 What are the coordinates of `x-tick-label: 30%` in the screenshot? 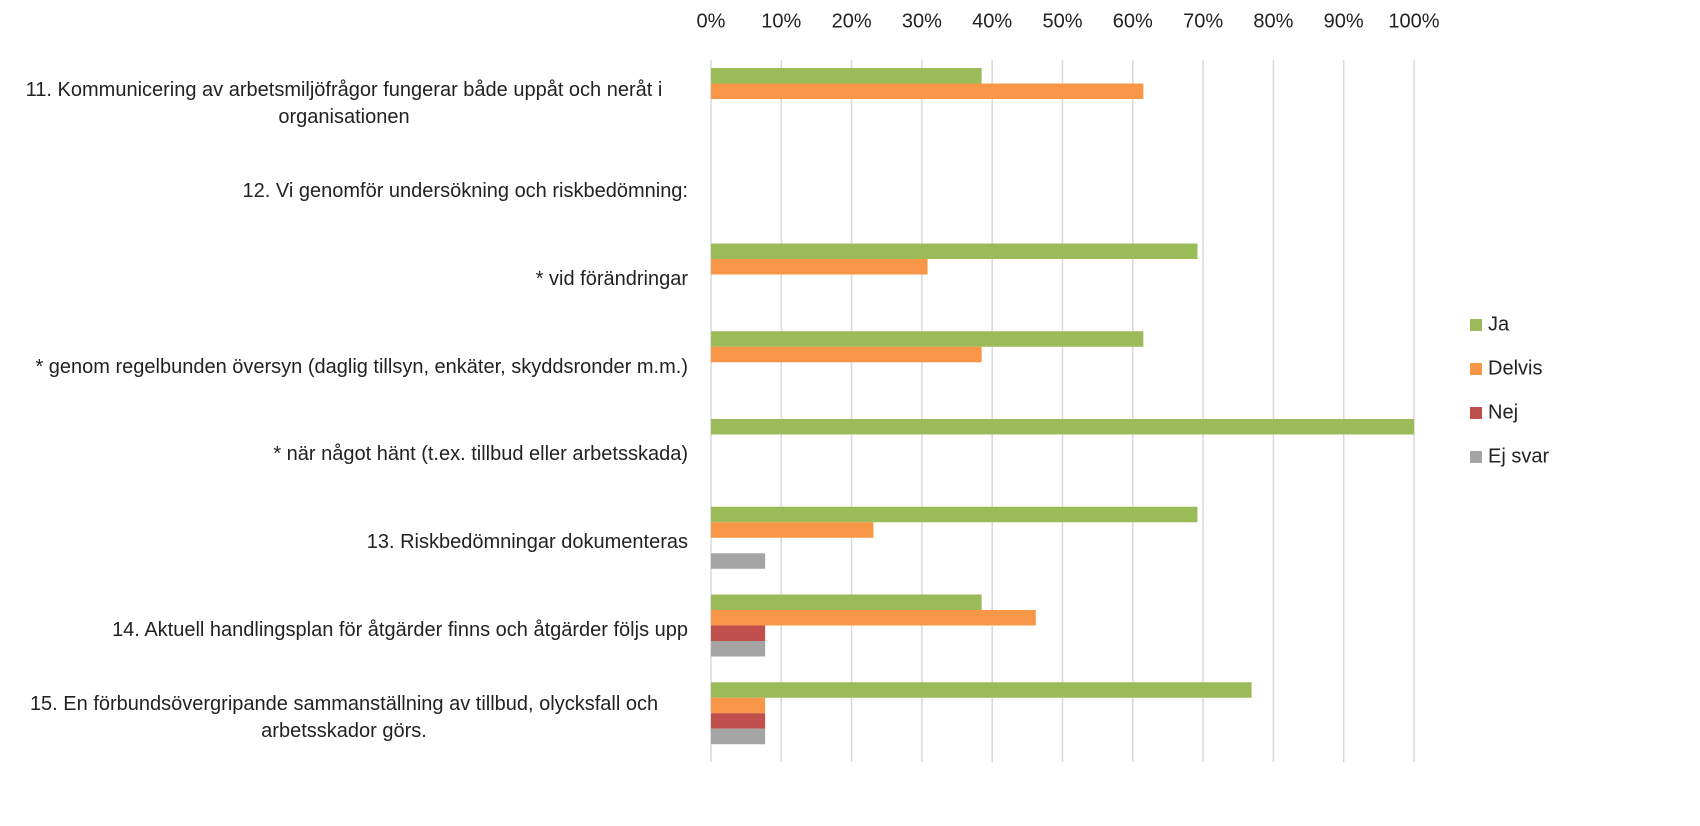 It's located at (922, 21).